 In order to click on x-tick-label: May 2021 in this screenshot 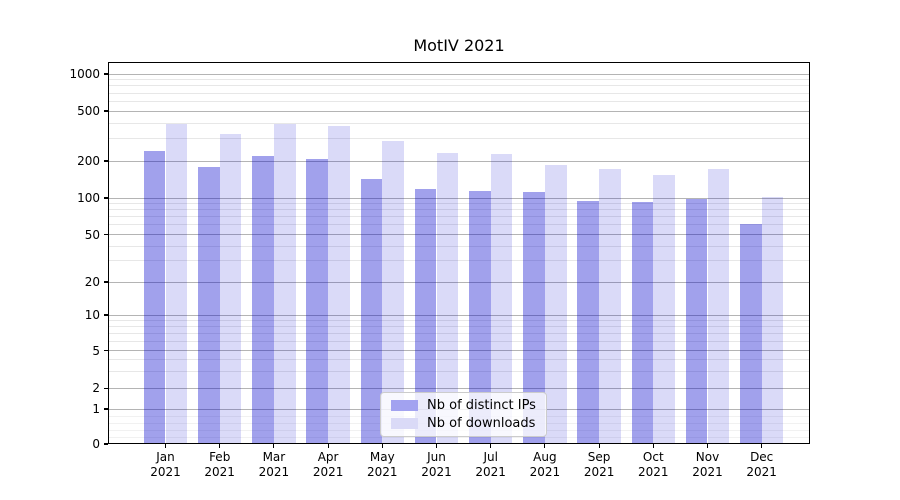, I will do `click(382, 464)`.